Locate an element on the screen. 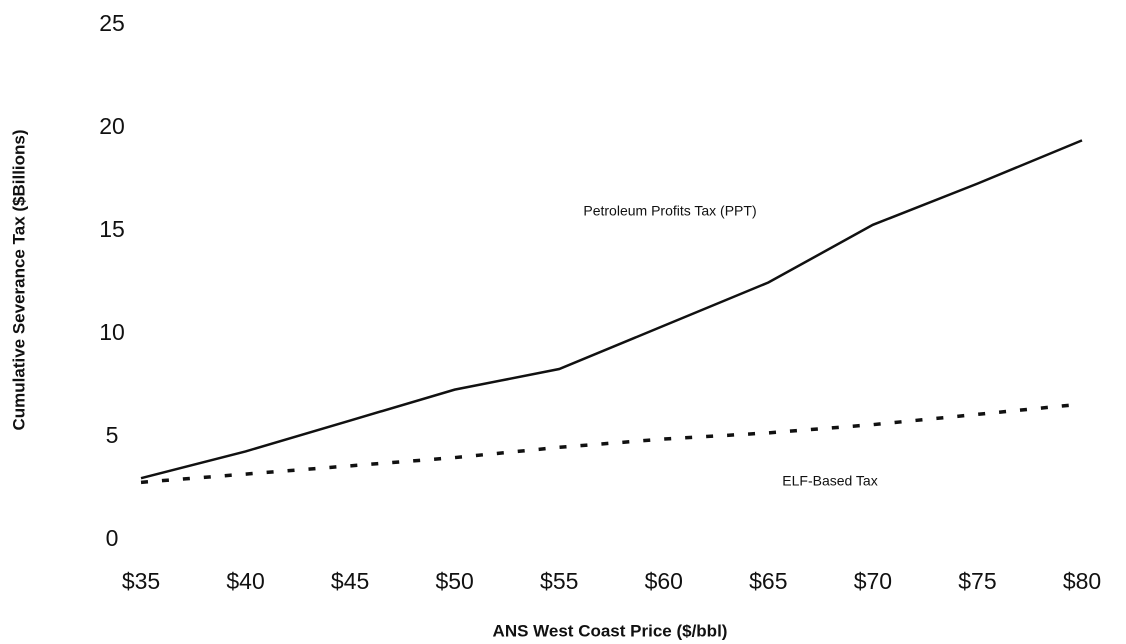 The height and width of the screenshot is (644, 1126). x-tick-label: $70 is located at coordinates (873, 581).